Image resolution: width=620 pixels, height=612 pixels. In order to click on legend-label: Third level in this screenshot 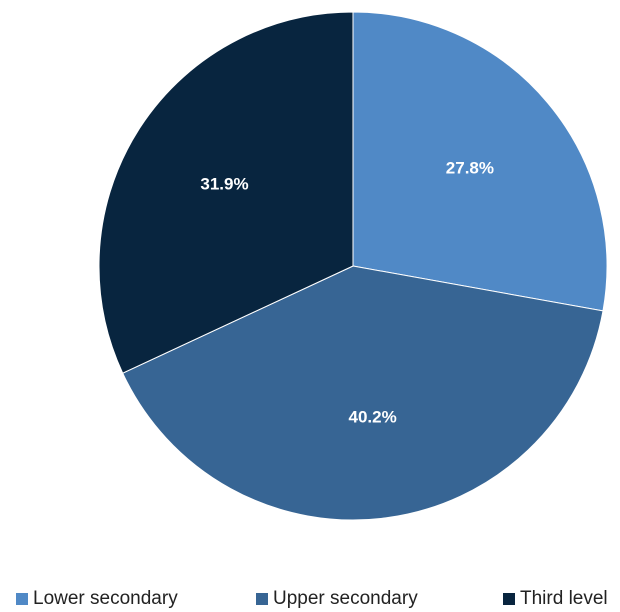, I will do `click(564, 598)`.